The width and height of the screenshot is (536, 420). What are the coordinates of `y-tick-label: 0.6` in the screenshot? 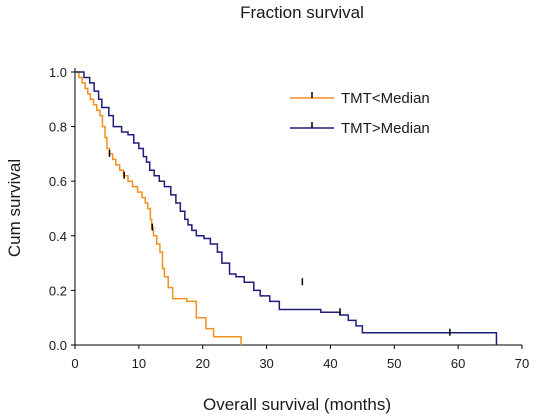 It's located at (58, 181).